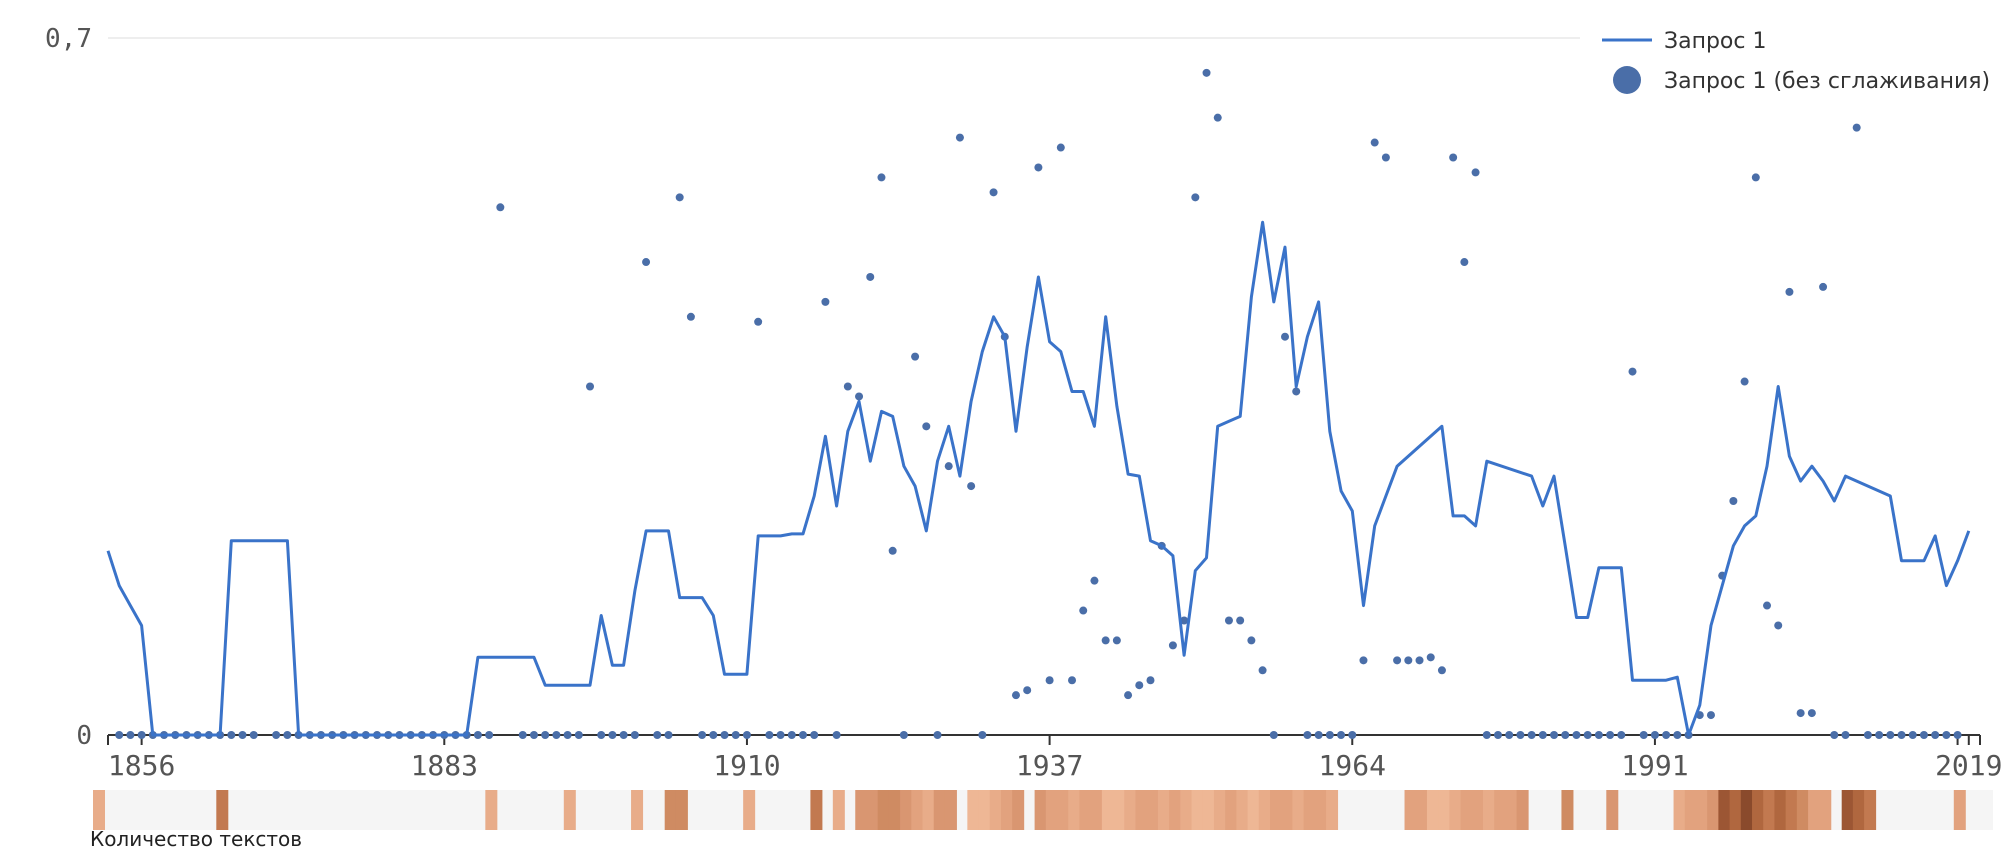  What do you see at coordinates (1654, 765) in the screenshot?
I see `x-tick-label: 1991` at bounding box center [1654, 765].